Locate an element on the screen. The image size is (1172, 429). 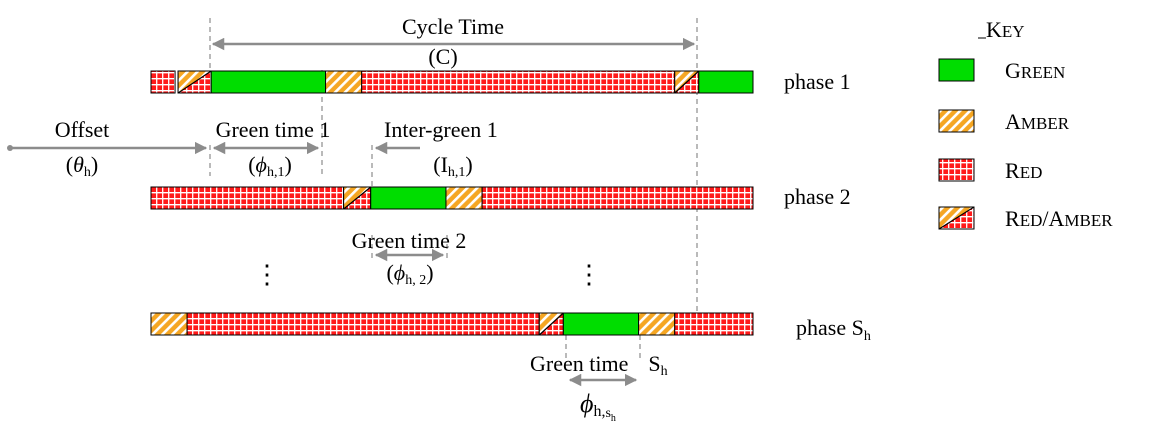
offset-symbol: (θh) is located at coordinates (82, 166).